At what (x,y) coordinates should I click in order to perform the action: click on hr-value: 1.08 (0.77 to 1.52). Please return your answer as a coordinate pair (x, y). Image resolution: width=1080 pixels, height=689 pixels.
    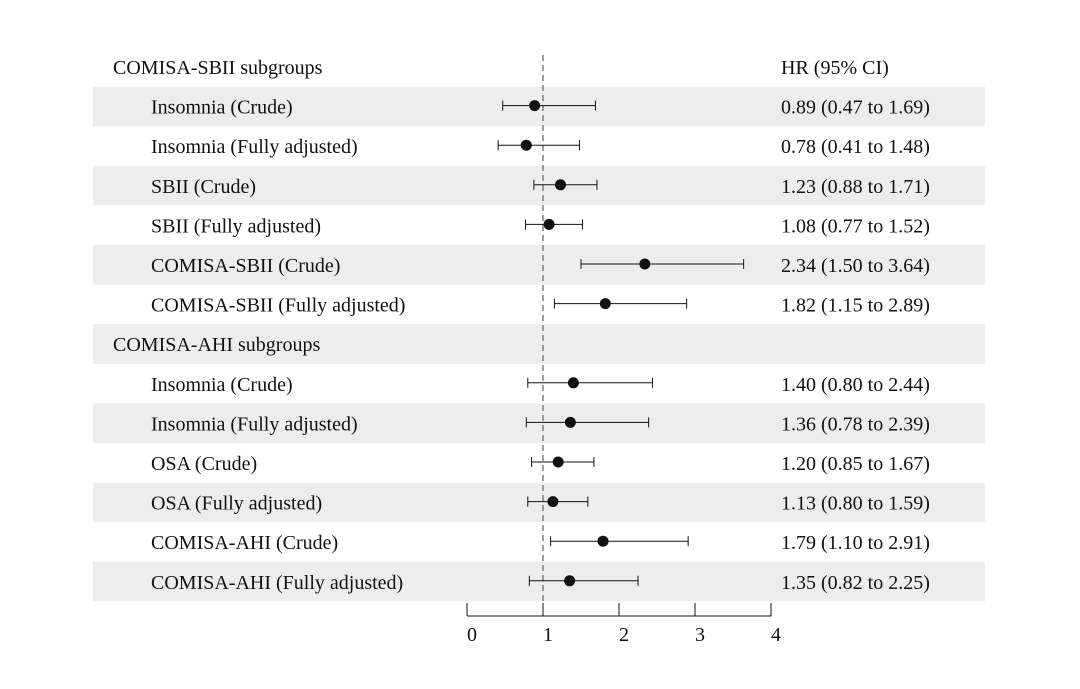
    Looking at the image, I should click on (855, 226).